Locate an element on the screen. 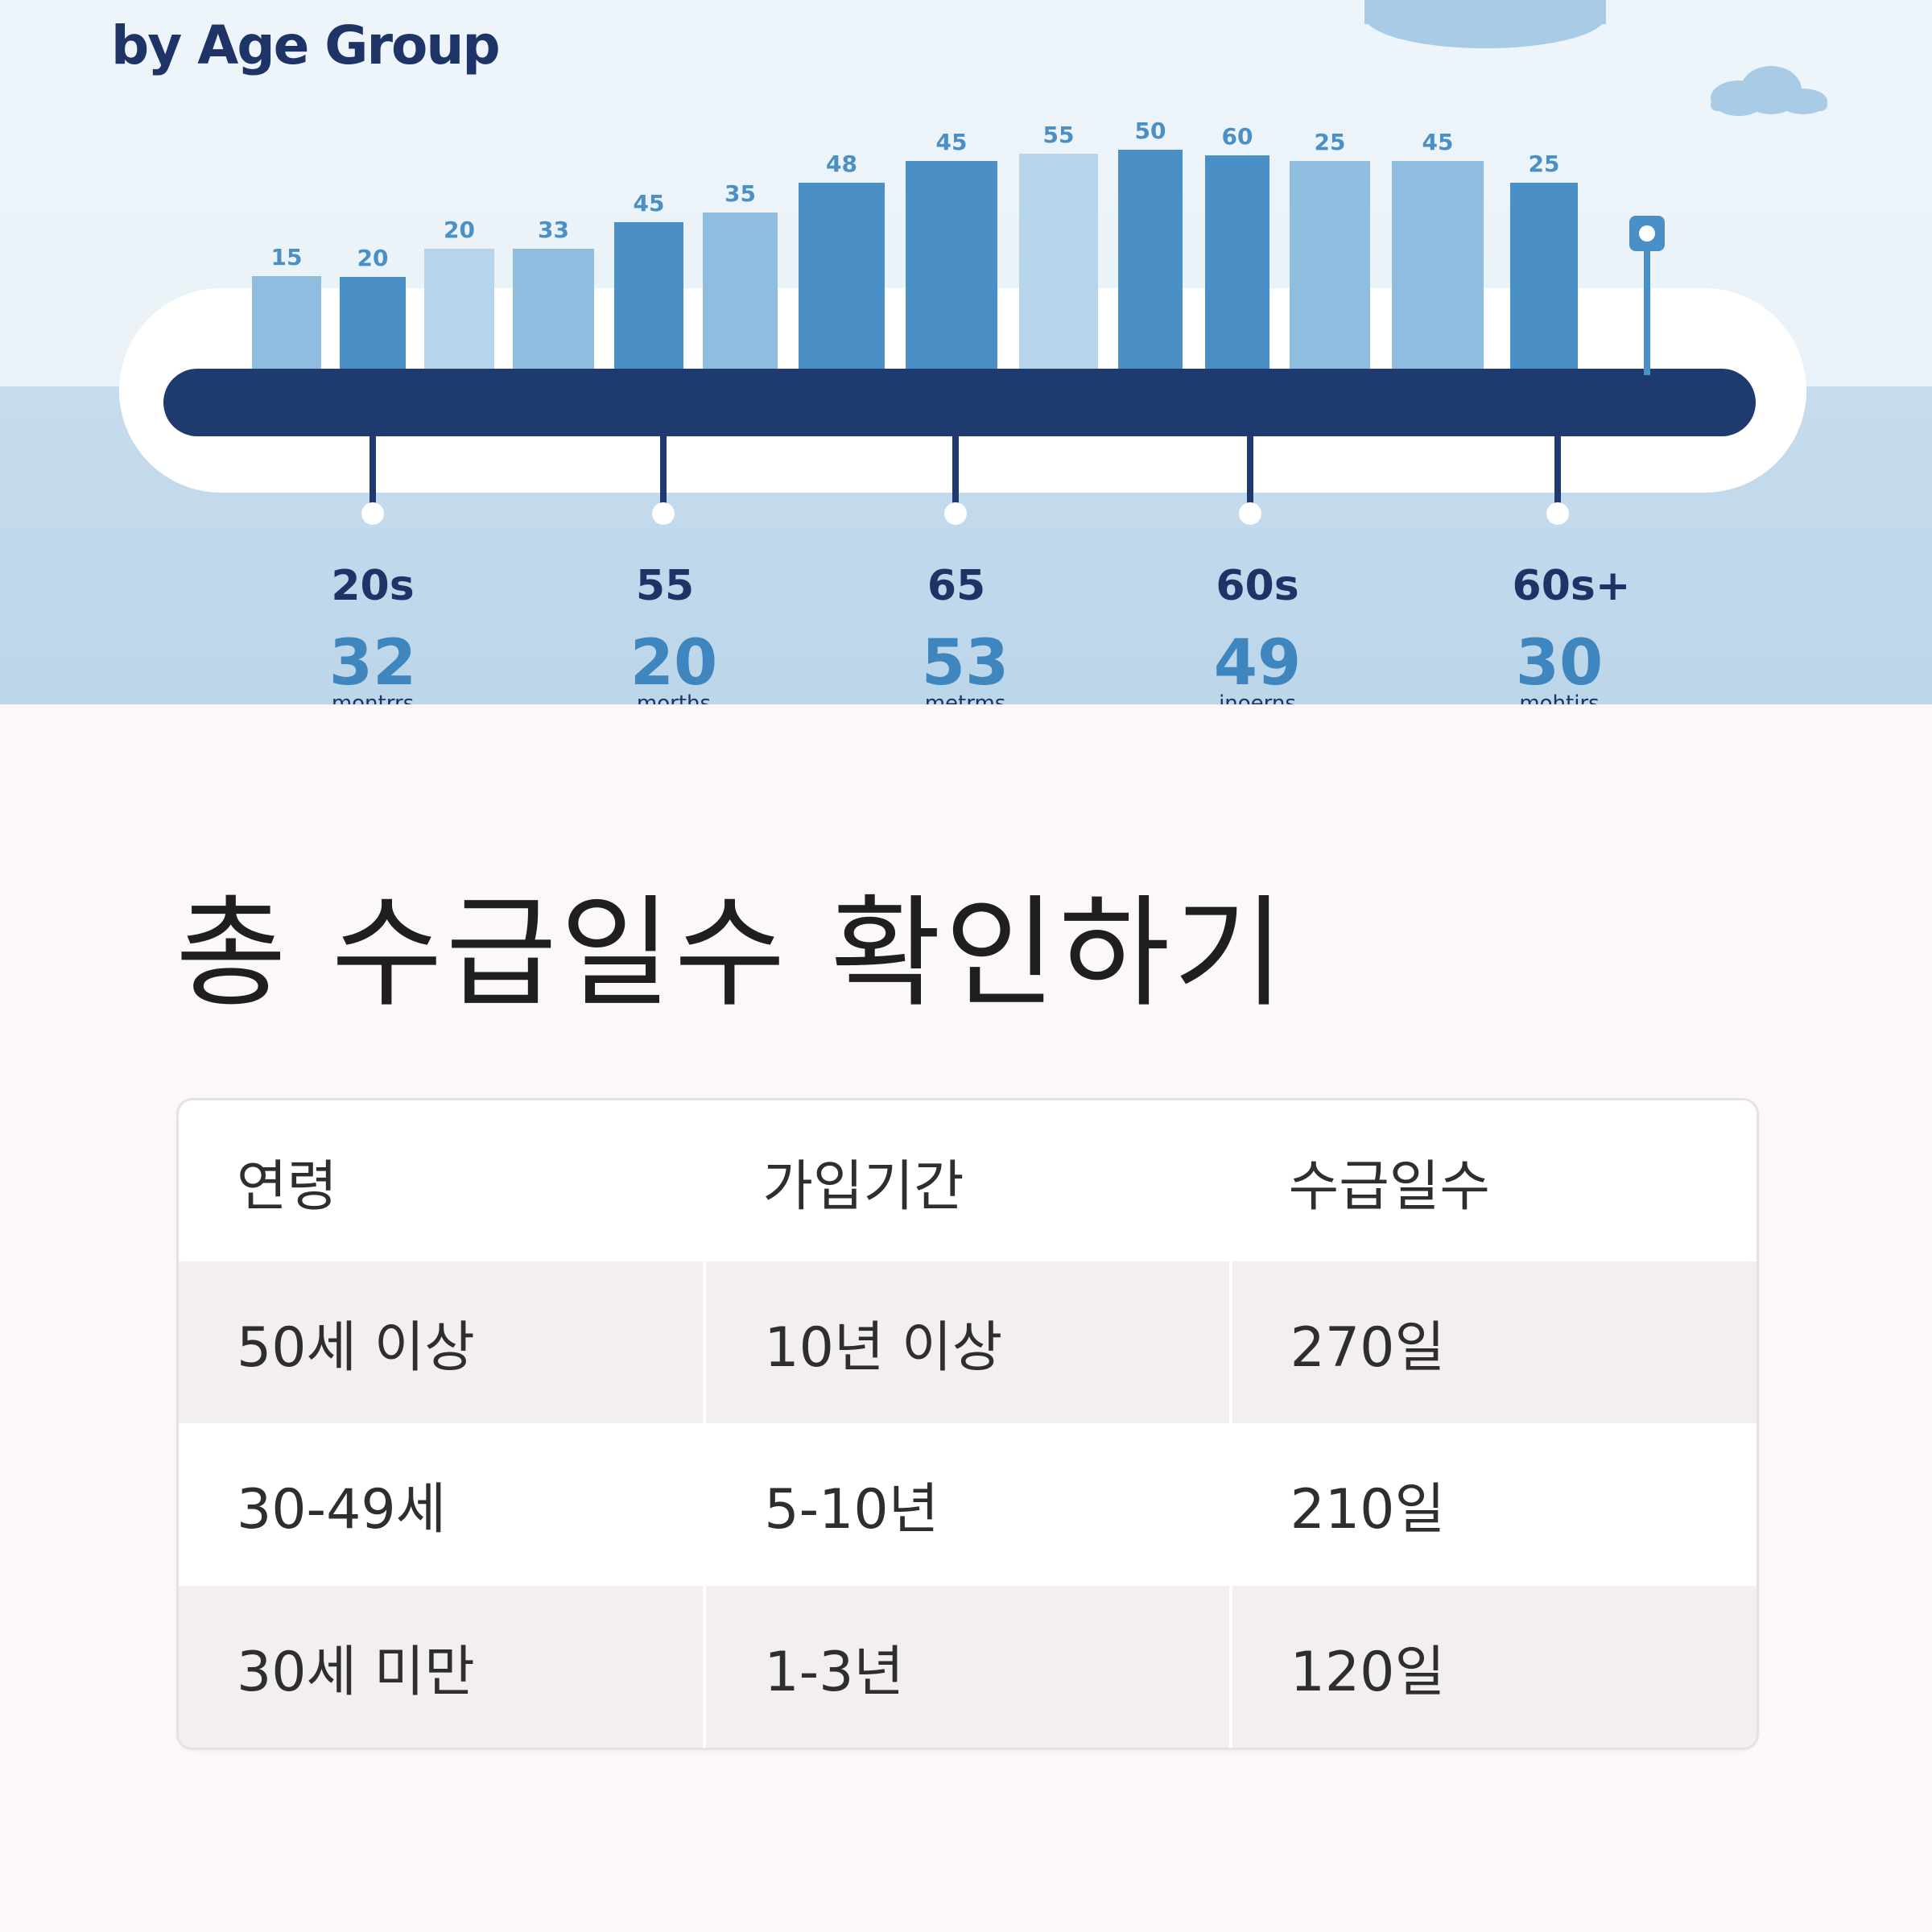 The width and height of the screenshot is (1932, 1932). bar-value-label: 35 is located at coordinates (740, 193).